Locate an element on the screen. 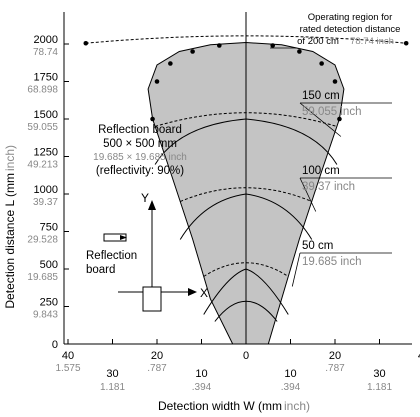  inset-board-box is located at coordinates (152, 299).